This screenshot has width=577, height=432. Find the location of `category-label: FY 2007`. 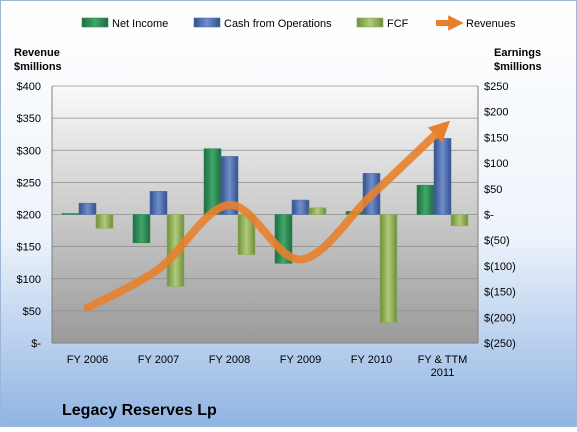

category-label: FY 2007 is located at coordinates (158, 360).